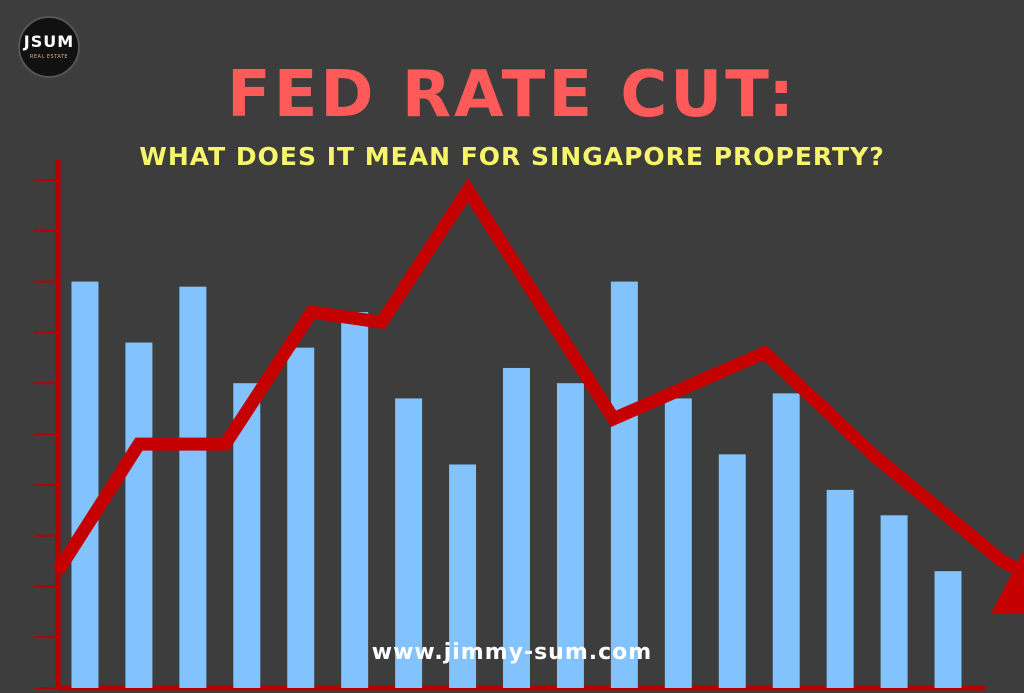  Describe the element at coordinates (512, 652) in the screenshot. I see `website-link: www.jimmy-sum.com` at that location.